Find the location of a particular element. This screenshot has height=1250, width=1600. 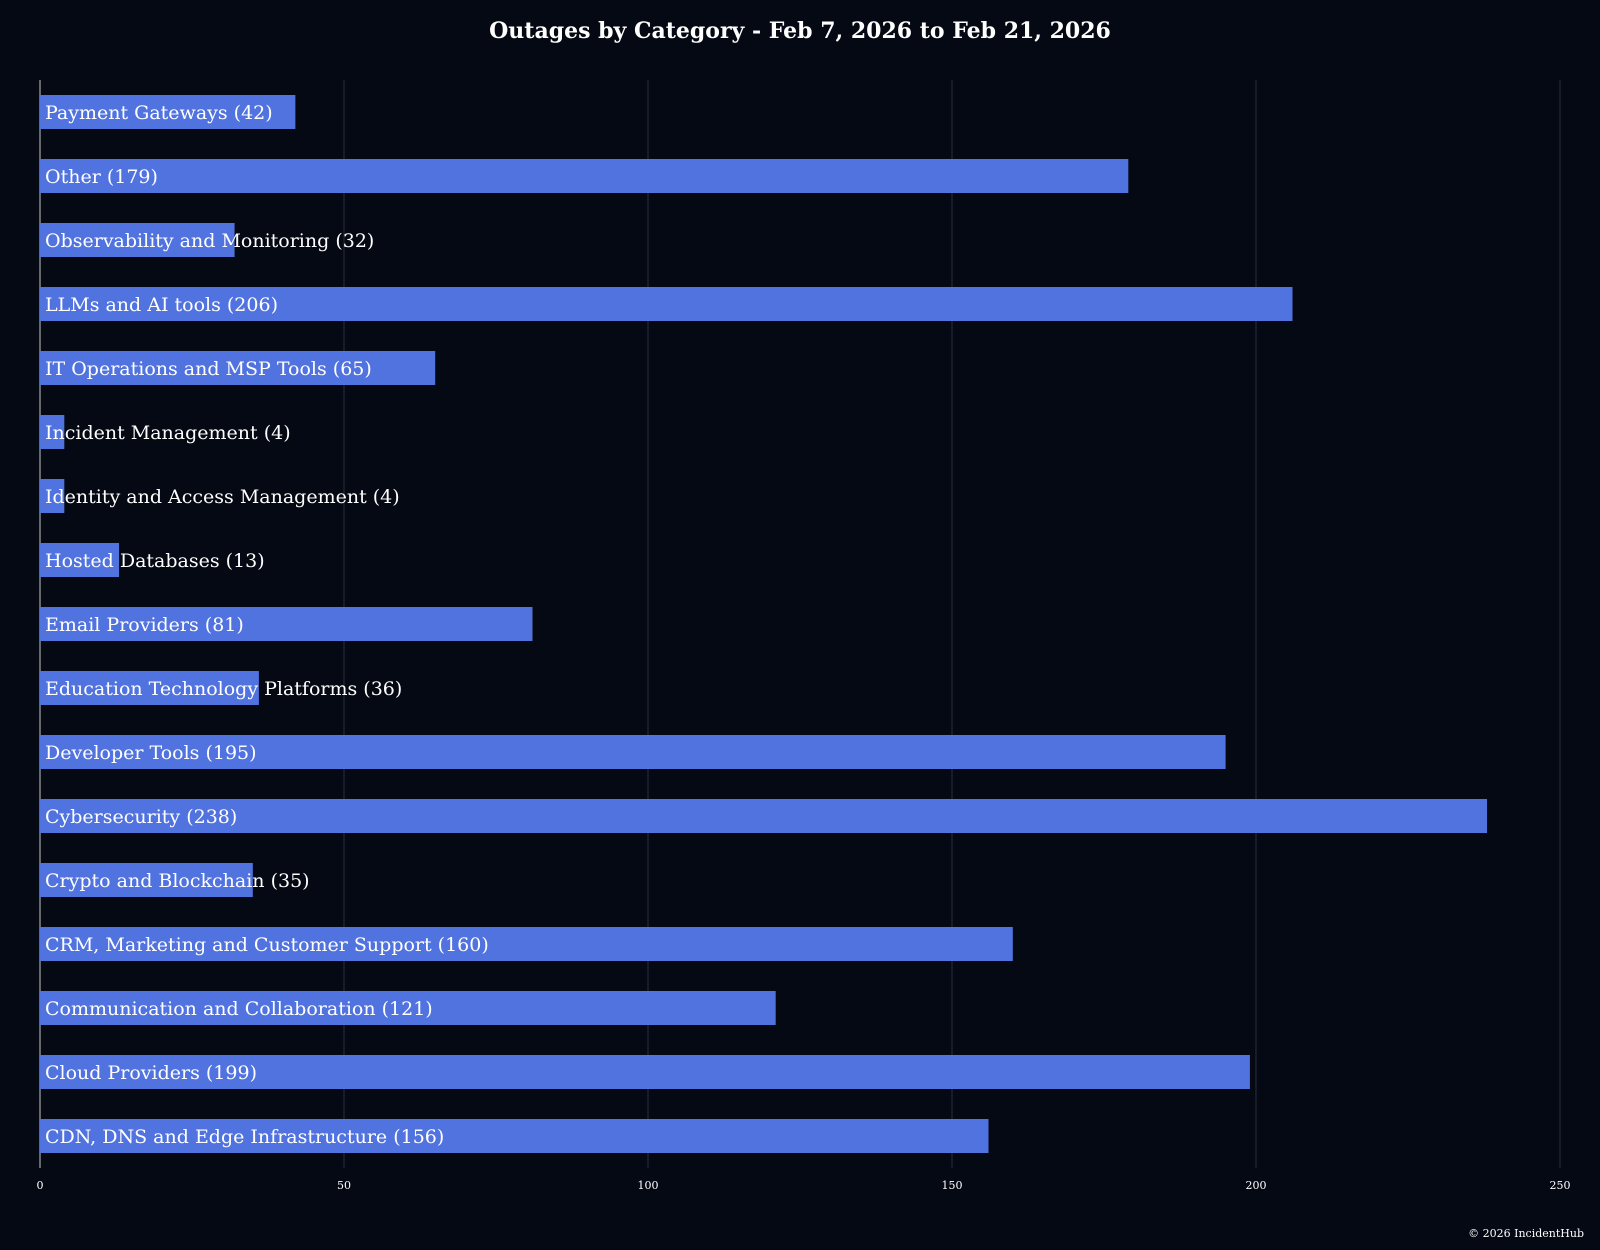

bar-label: Cybersecurity (238) is located at coordinates (141, 817).